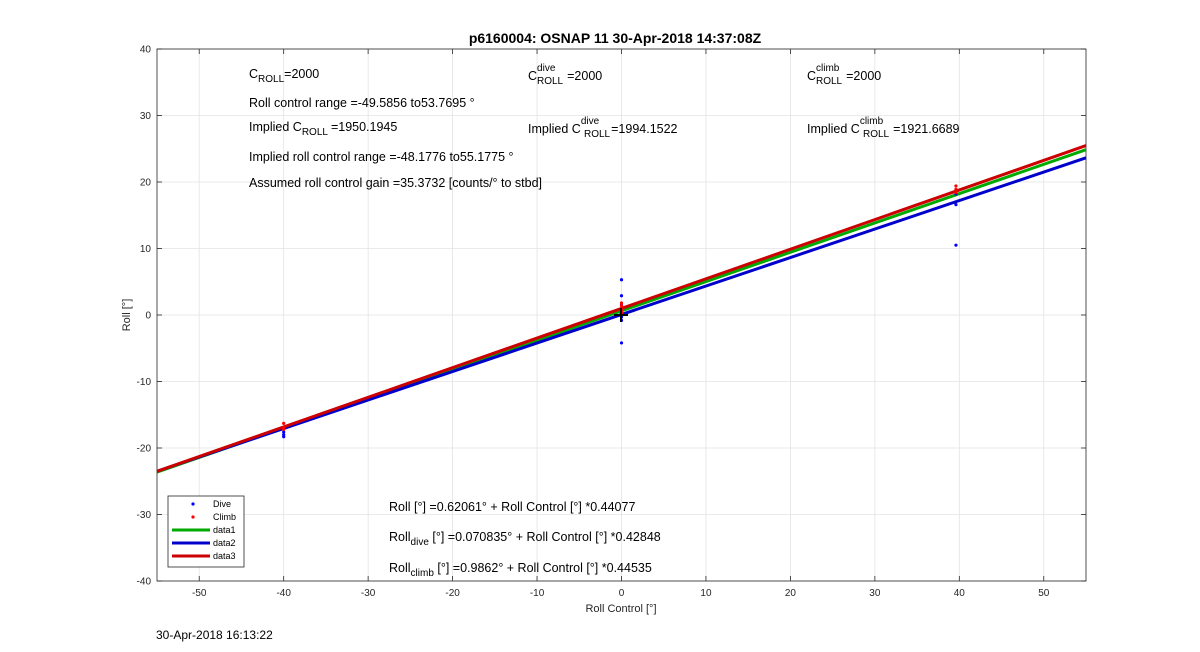  I want to click on x-tick-label: 10, so click(706, 593).